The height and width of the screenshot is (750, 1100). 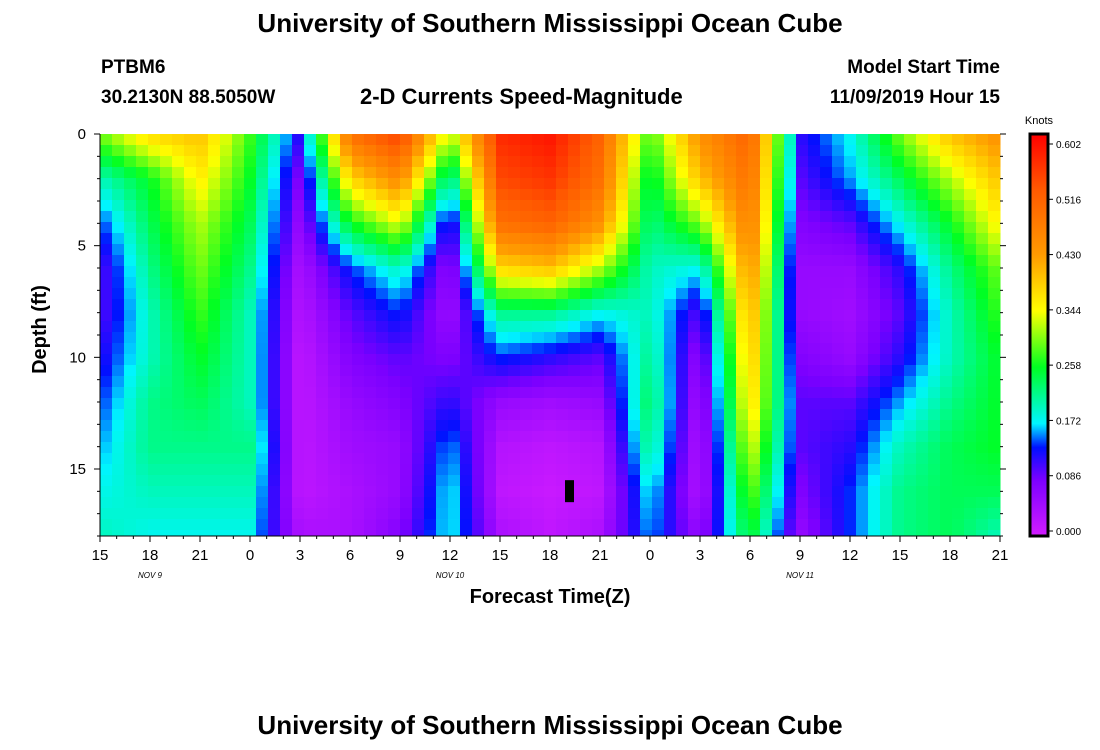 I want to click on x-tick-label: 18, so click(x=150, y=555).